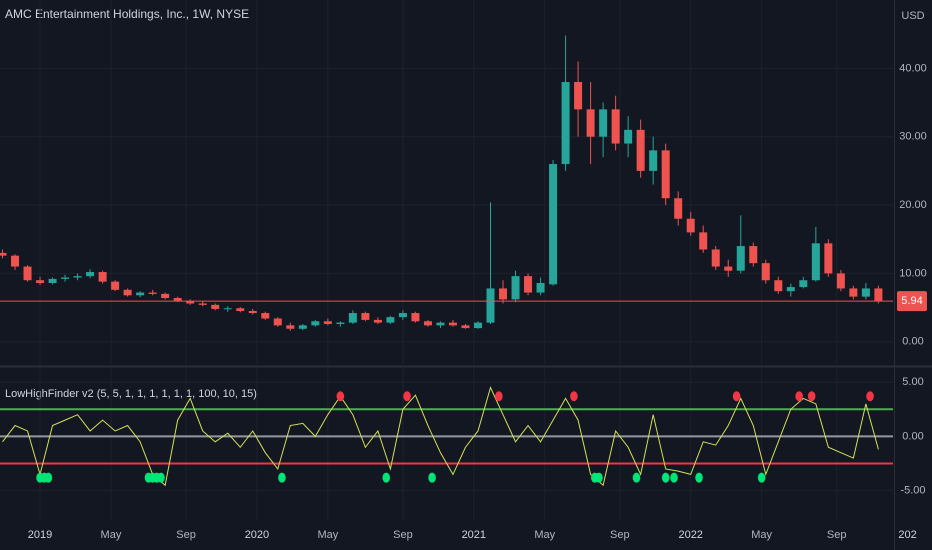  I want to click on x-tick-label: 2019, so click(40, 535).